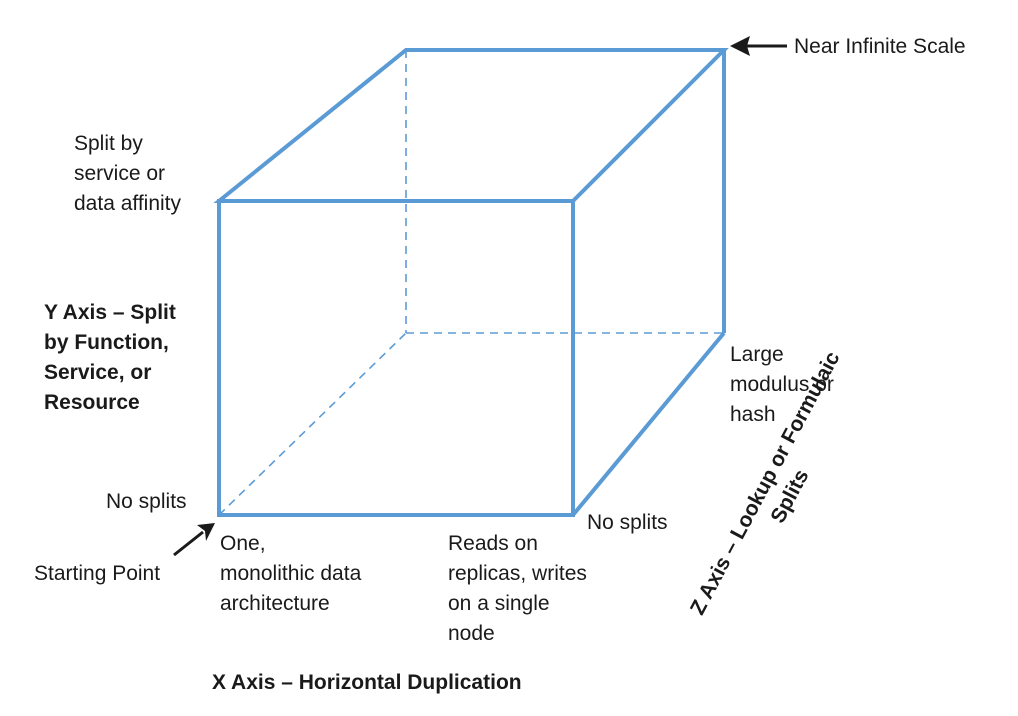 This screenshot has width=1018, height=716. I want to click on near-infinite-arrow, so click(758, 46).